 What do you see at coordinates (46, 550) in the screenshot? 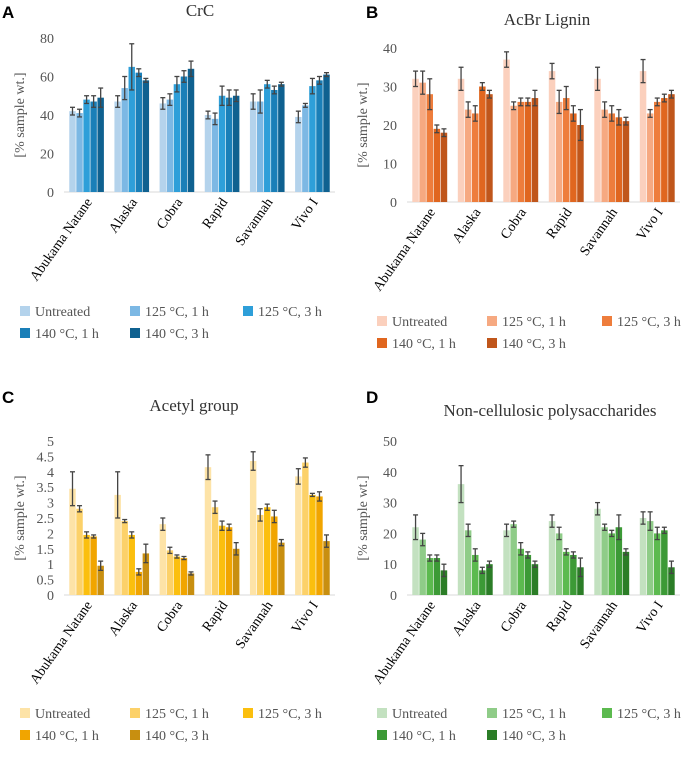
I see `y-tick-label: 1.5` at bounding box center [46, 550].